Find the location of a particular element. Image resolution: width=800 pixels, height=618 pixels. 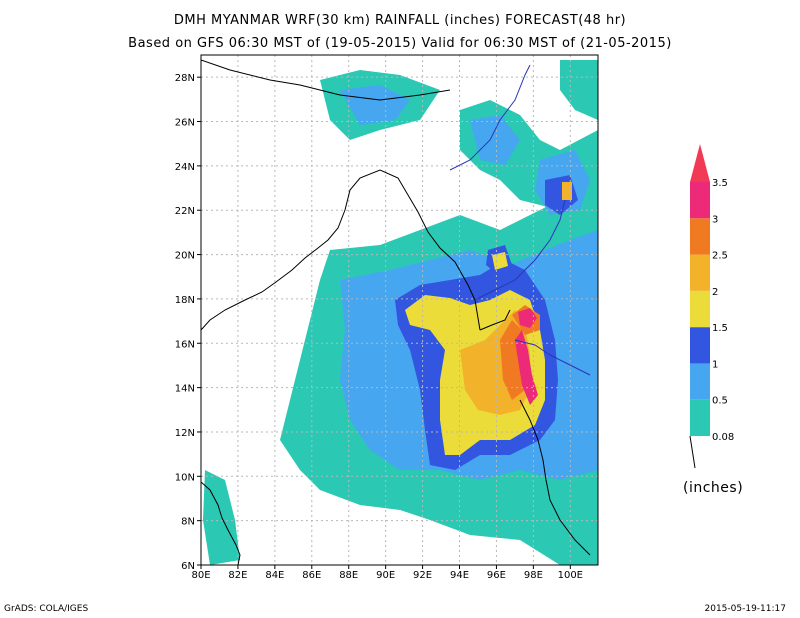

colorbar-level-label: 3 is located at coordinates (715, 219).